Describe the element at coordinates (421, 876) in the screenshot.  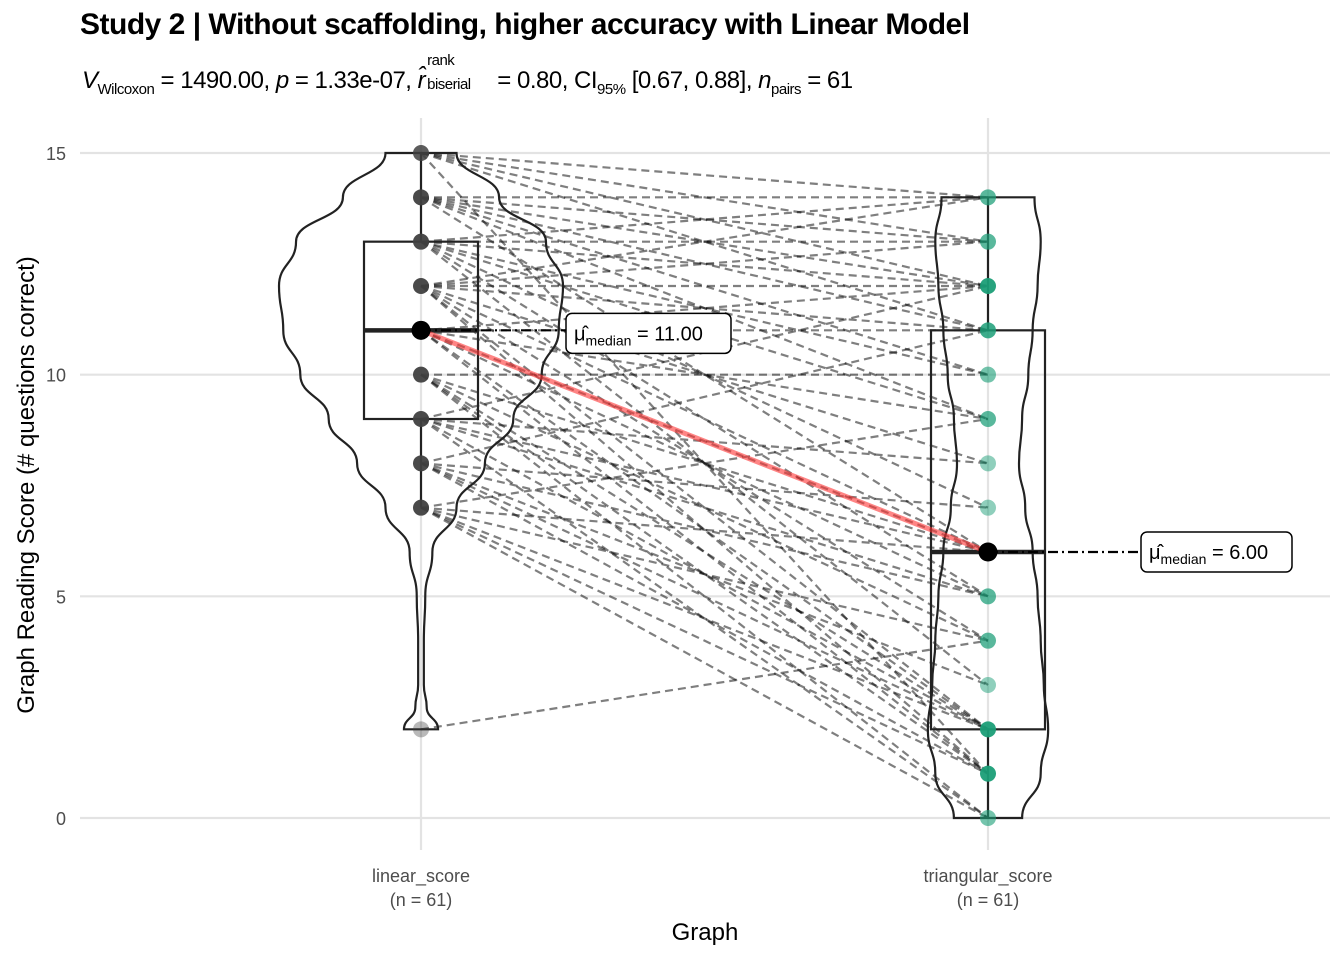
I see `x-tick-label: linear_score` at that location.